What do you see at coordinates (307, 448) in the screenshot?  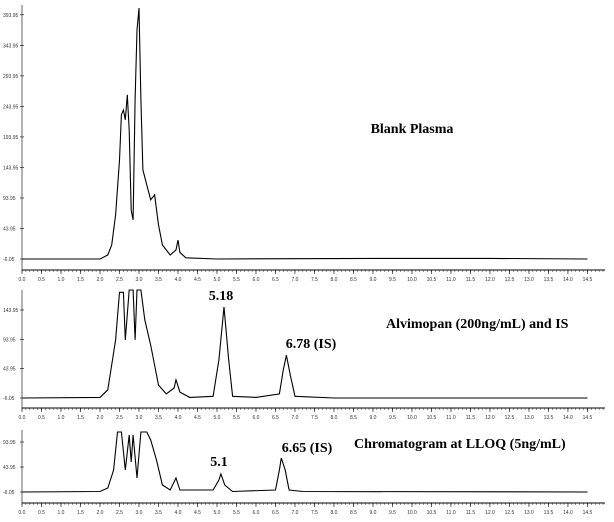 I see `annotation: 6.65 (IS)` at bounding box center [307, 448].